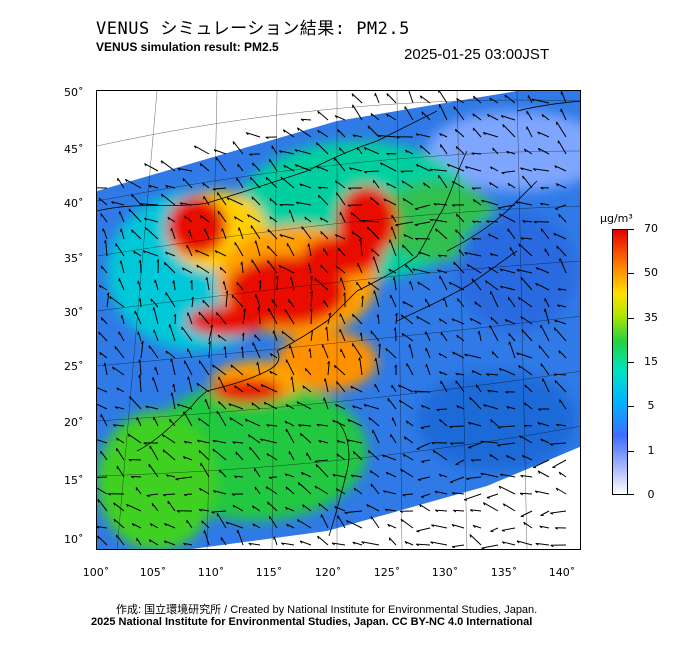  What do you see at coordinates (651, 450) in the screenshot?
I see `colorbar-label: 1` at bounding box center [651, 450].